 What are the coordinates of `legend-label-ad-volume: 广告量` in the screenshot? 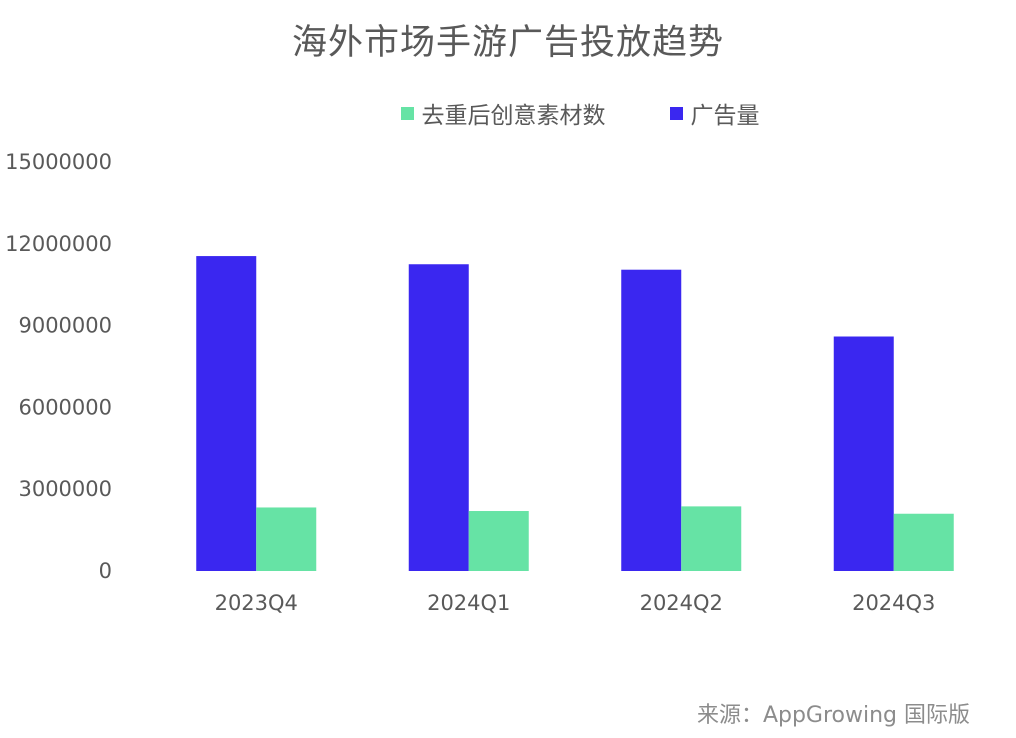 It's located at (725, 116).